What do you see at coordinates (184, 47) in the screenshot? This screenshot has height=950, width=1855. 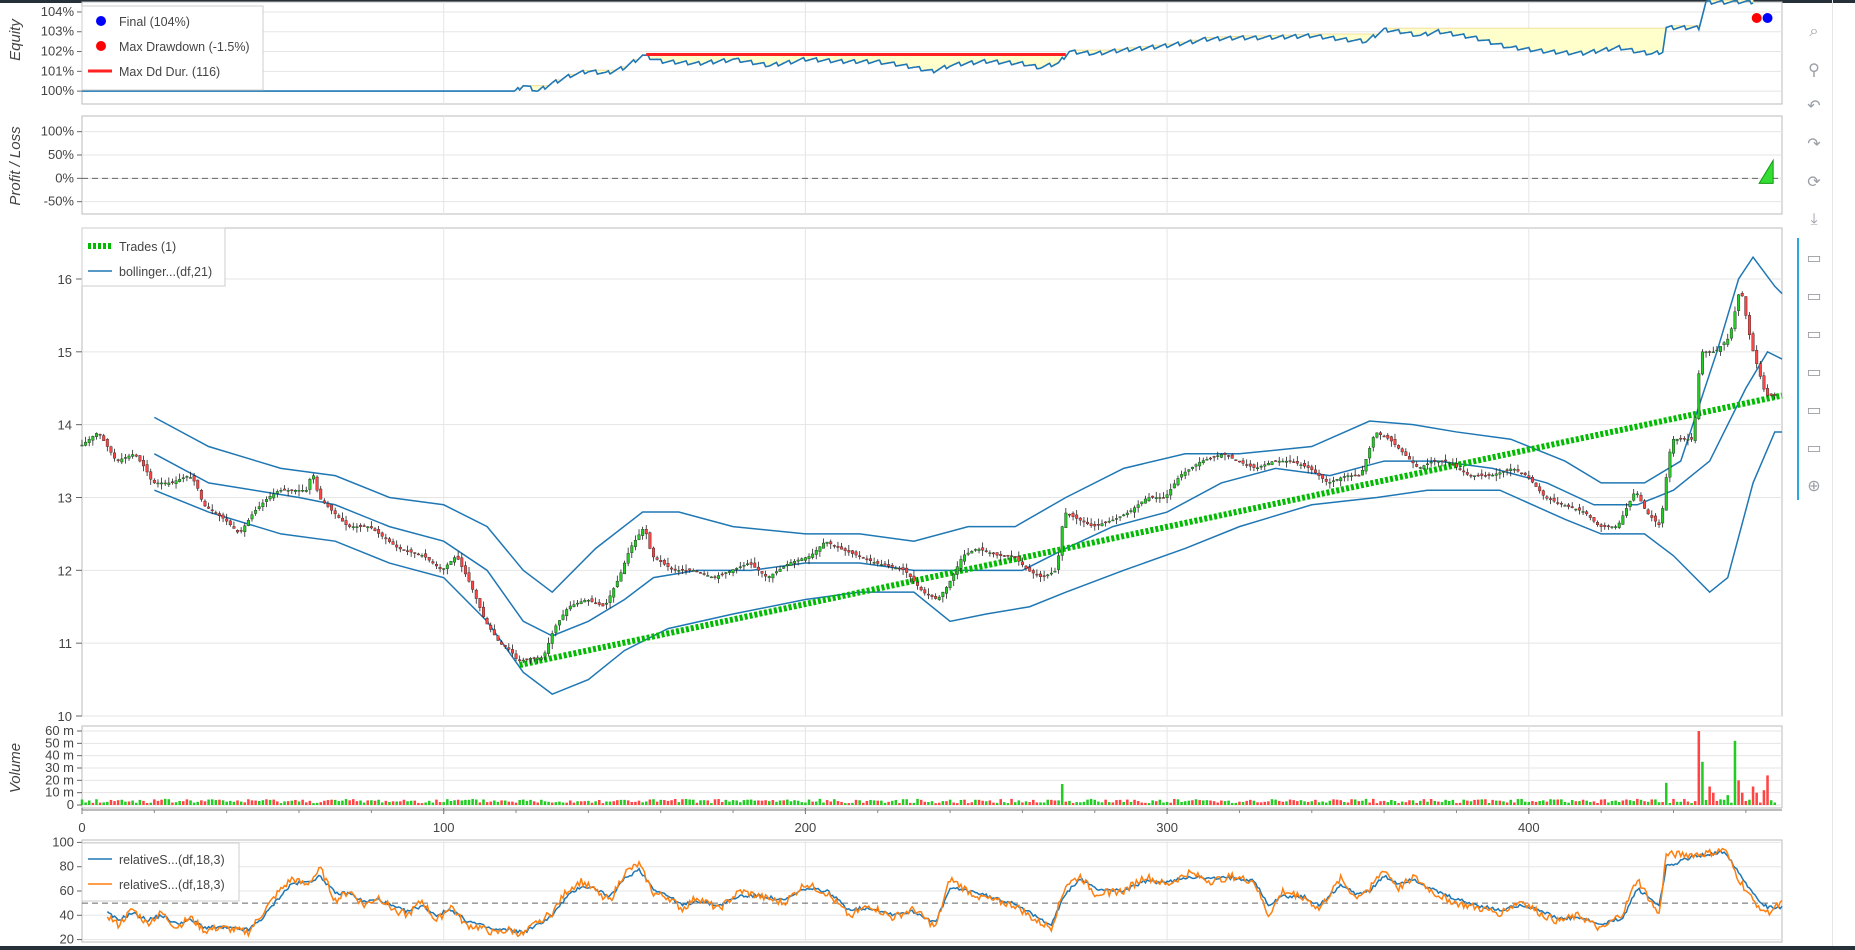 I see `legend-max-drawdown-label: Max Drawdown (-1.5%)` at bounding box center [184, 47].